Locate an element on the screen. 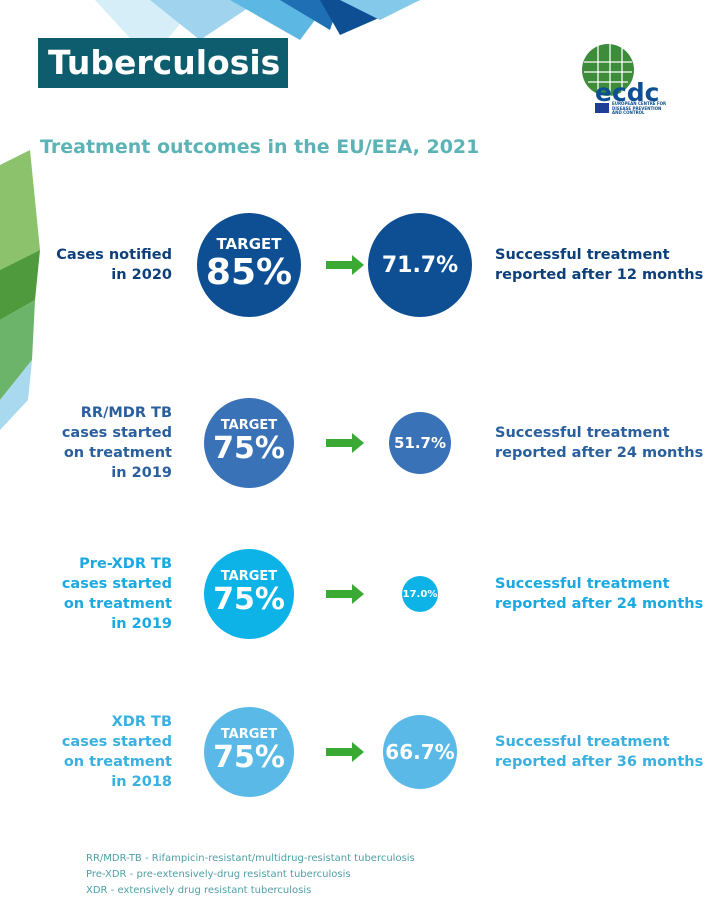 Image resolution: width=710 pixels, height=910 pixels. result-value: 66.7% is located at coordinates (420, 752).